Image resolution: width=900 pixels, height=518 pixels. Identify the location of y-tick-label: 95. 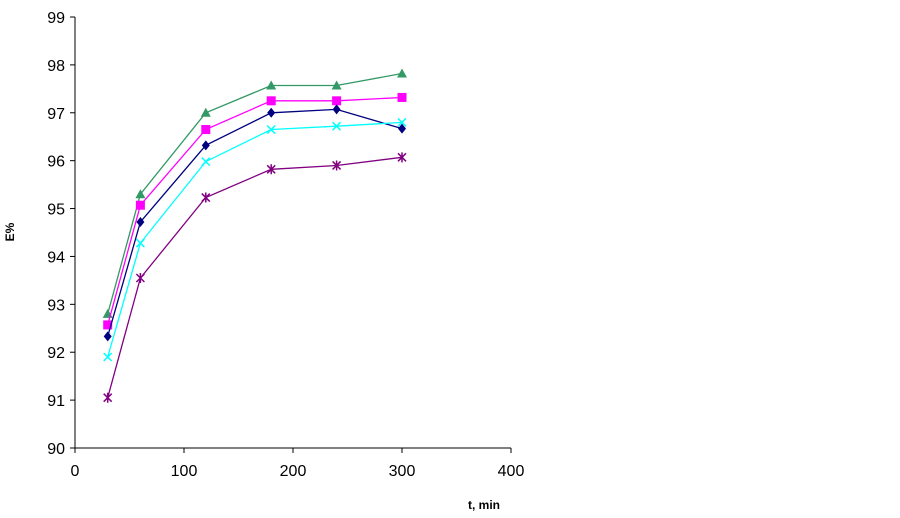
(56, 210).